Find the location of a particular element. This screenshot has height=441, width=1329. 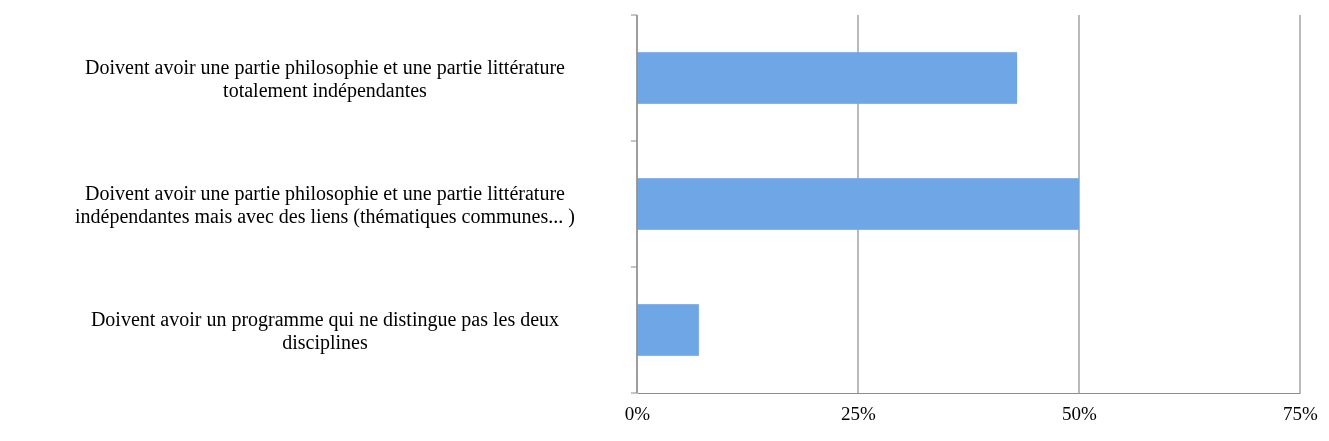

y-tick-label: Doivent avoir un programme qui ne distingue pas les deux disciplines is located at coordinates (325, 330).